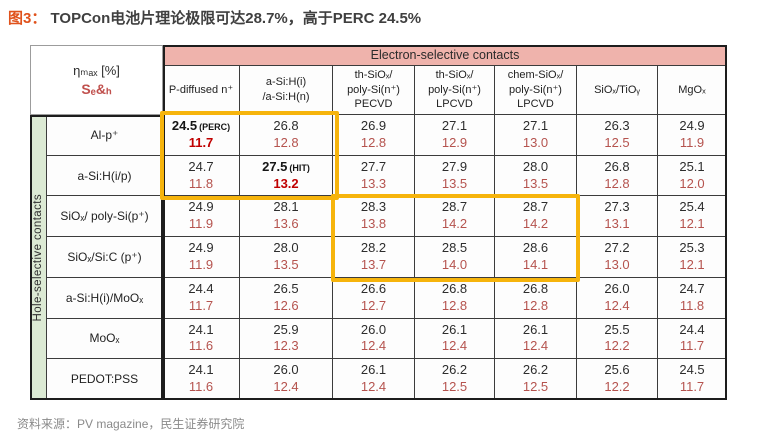  I want to click on data-cell: 25.9 12.3, so click(286, 339).